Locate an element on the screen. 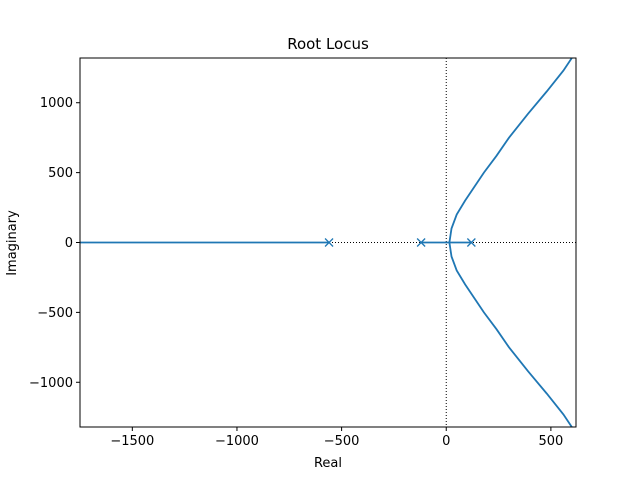  y-tick-label: −1000 is located at coordinates (51, 383).